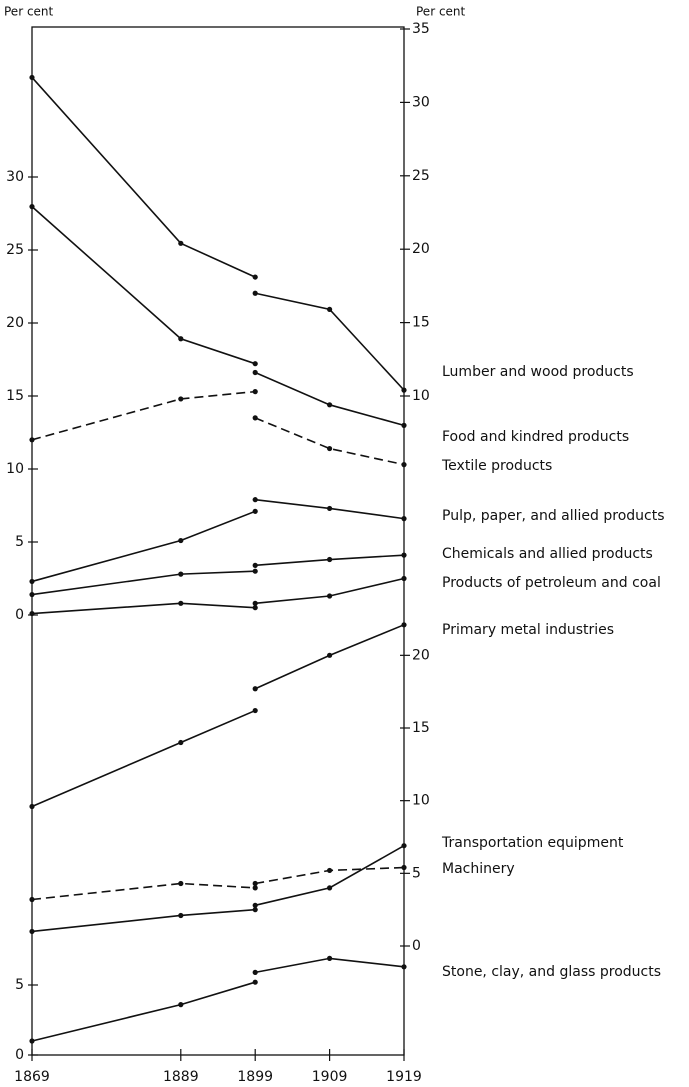 Image resolution: width=689 pixels, height=1087 pixels. I want to click on y-tick-label: 10, so click(15, 469).